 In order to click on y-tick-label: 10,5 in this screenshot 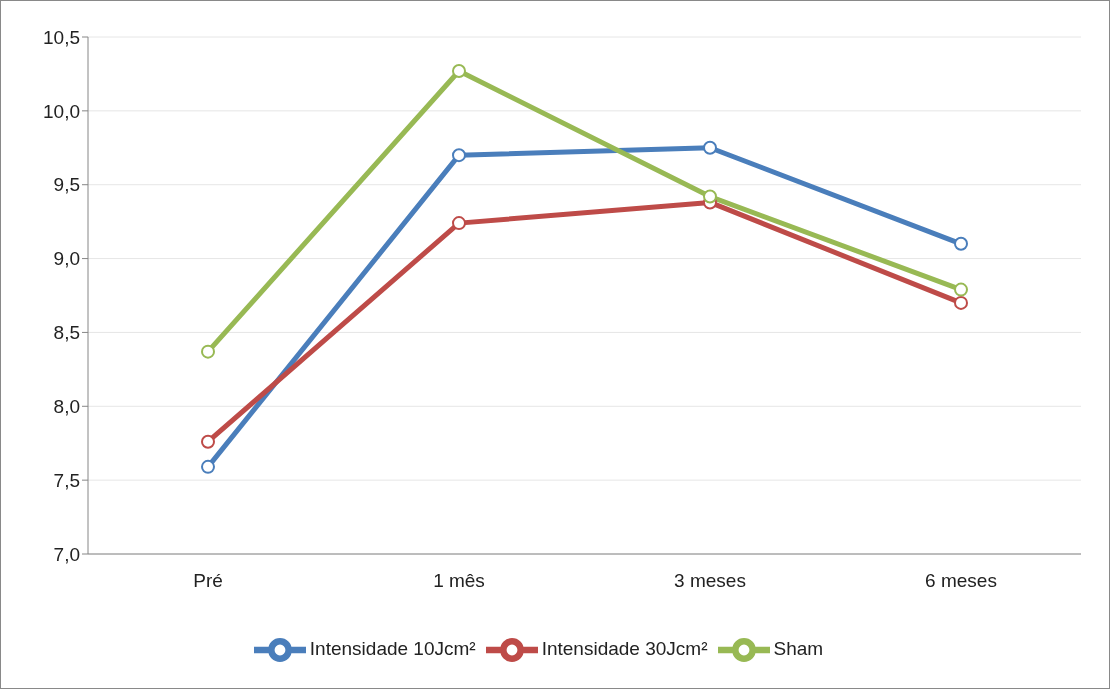, I will do `click(61, 37)`.